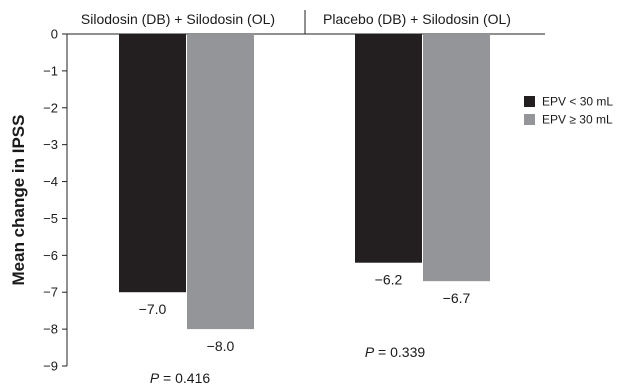 This screenshot has height=385, width=619. Describe the element at coordinates (54, 34) in the screenshot. I see `y-tick-label: 0` at that location.